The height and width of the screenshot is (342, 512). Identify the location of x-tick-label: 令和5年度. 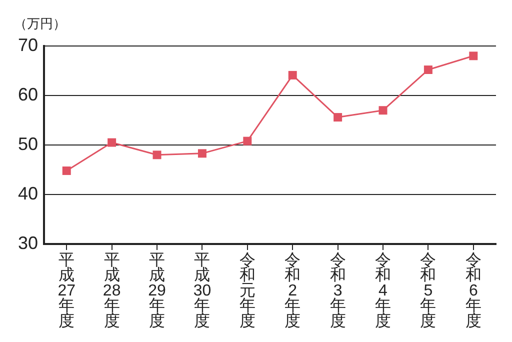
(428, 291).